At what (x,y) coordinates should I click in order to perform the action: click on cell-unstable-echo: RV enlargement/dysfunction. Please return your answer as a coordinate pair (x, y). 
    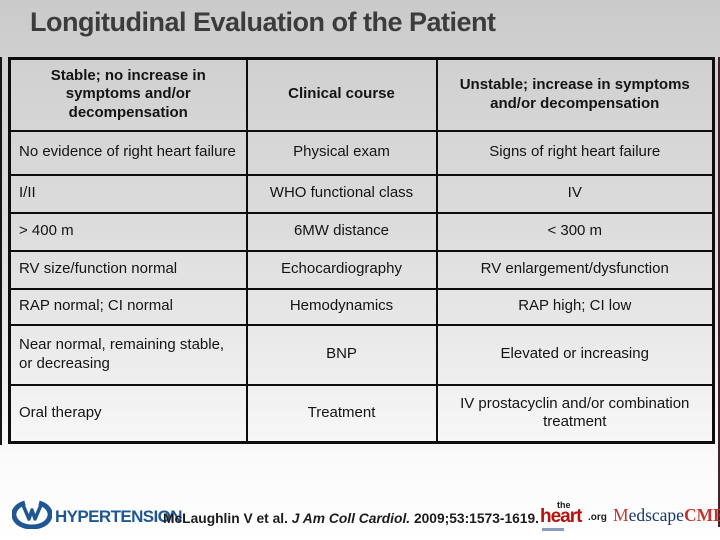
    Looking at the image, I should click on (575, 269).